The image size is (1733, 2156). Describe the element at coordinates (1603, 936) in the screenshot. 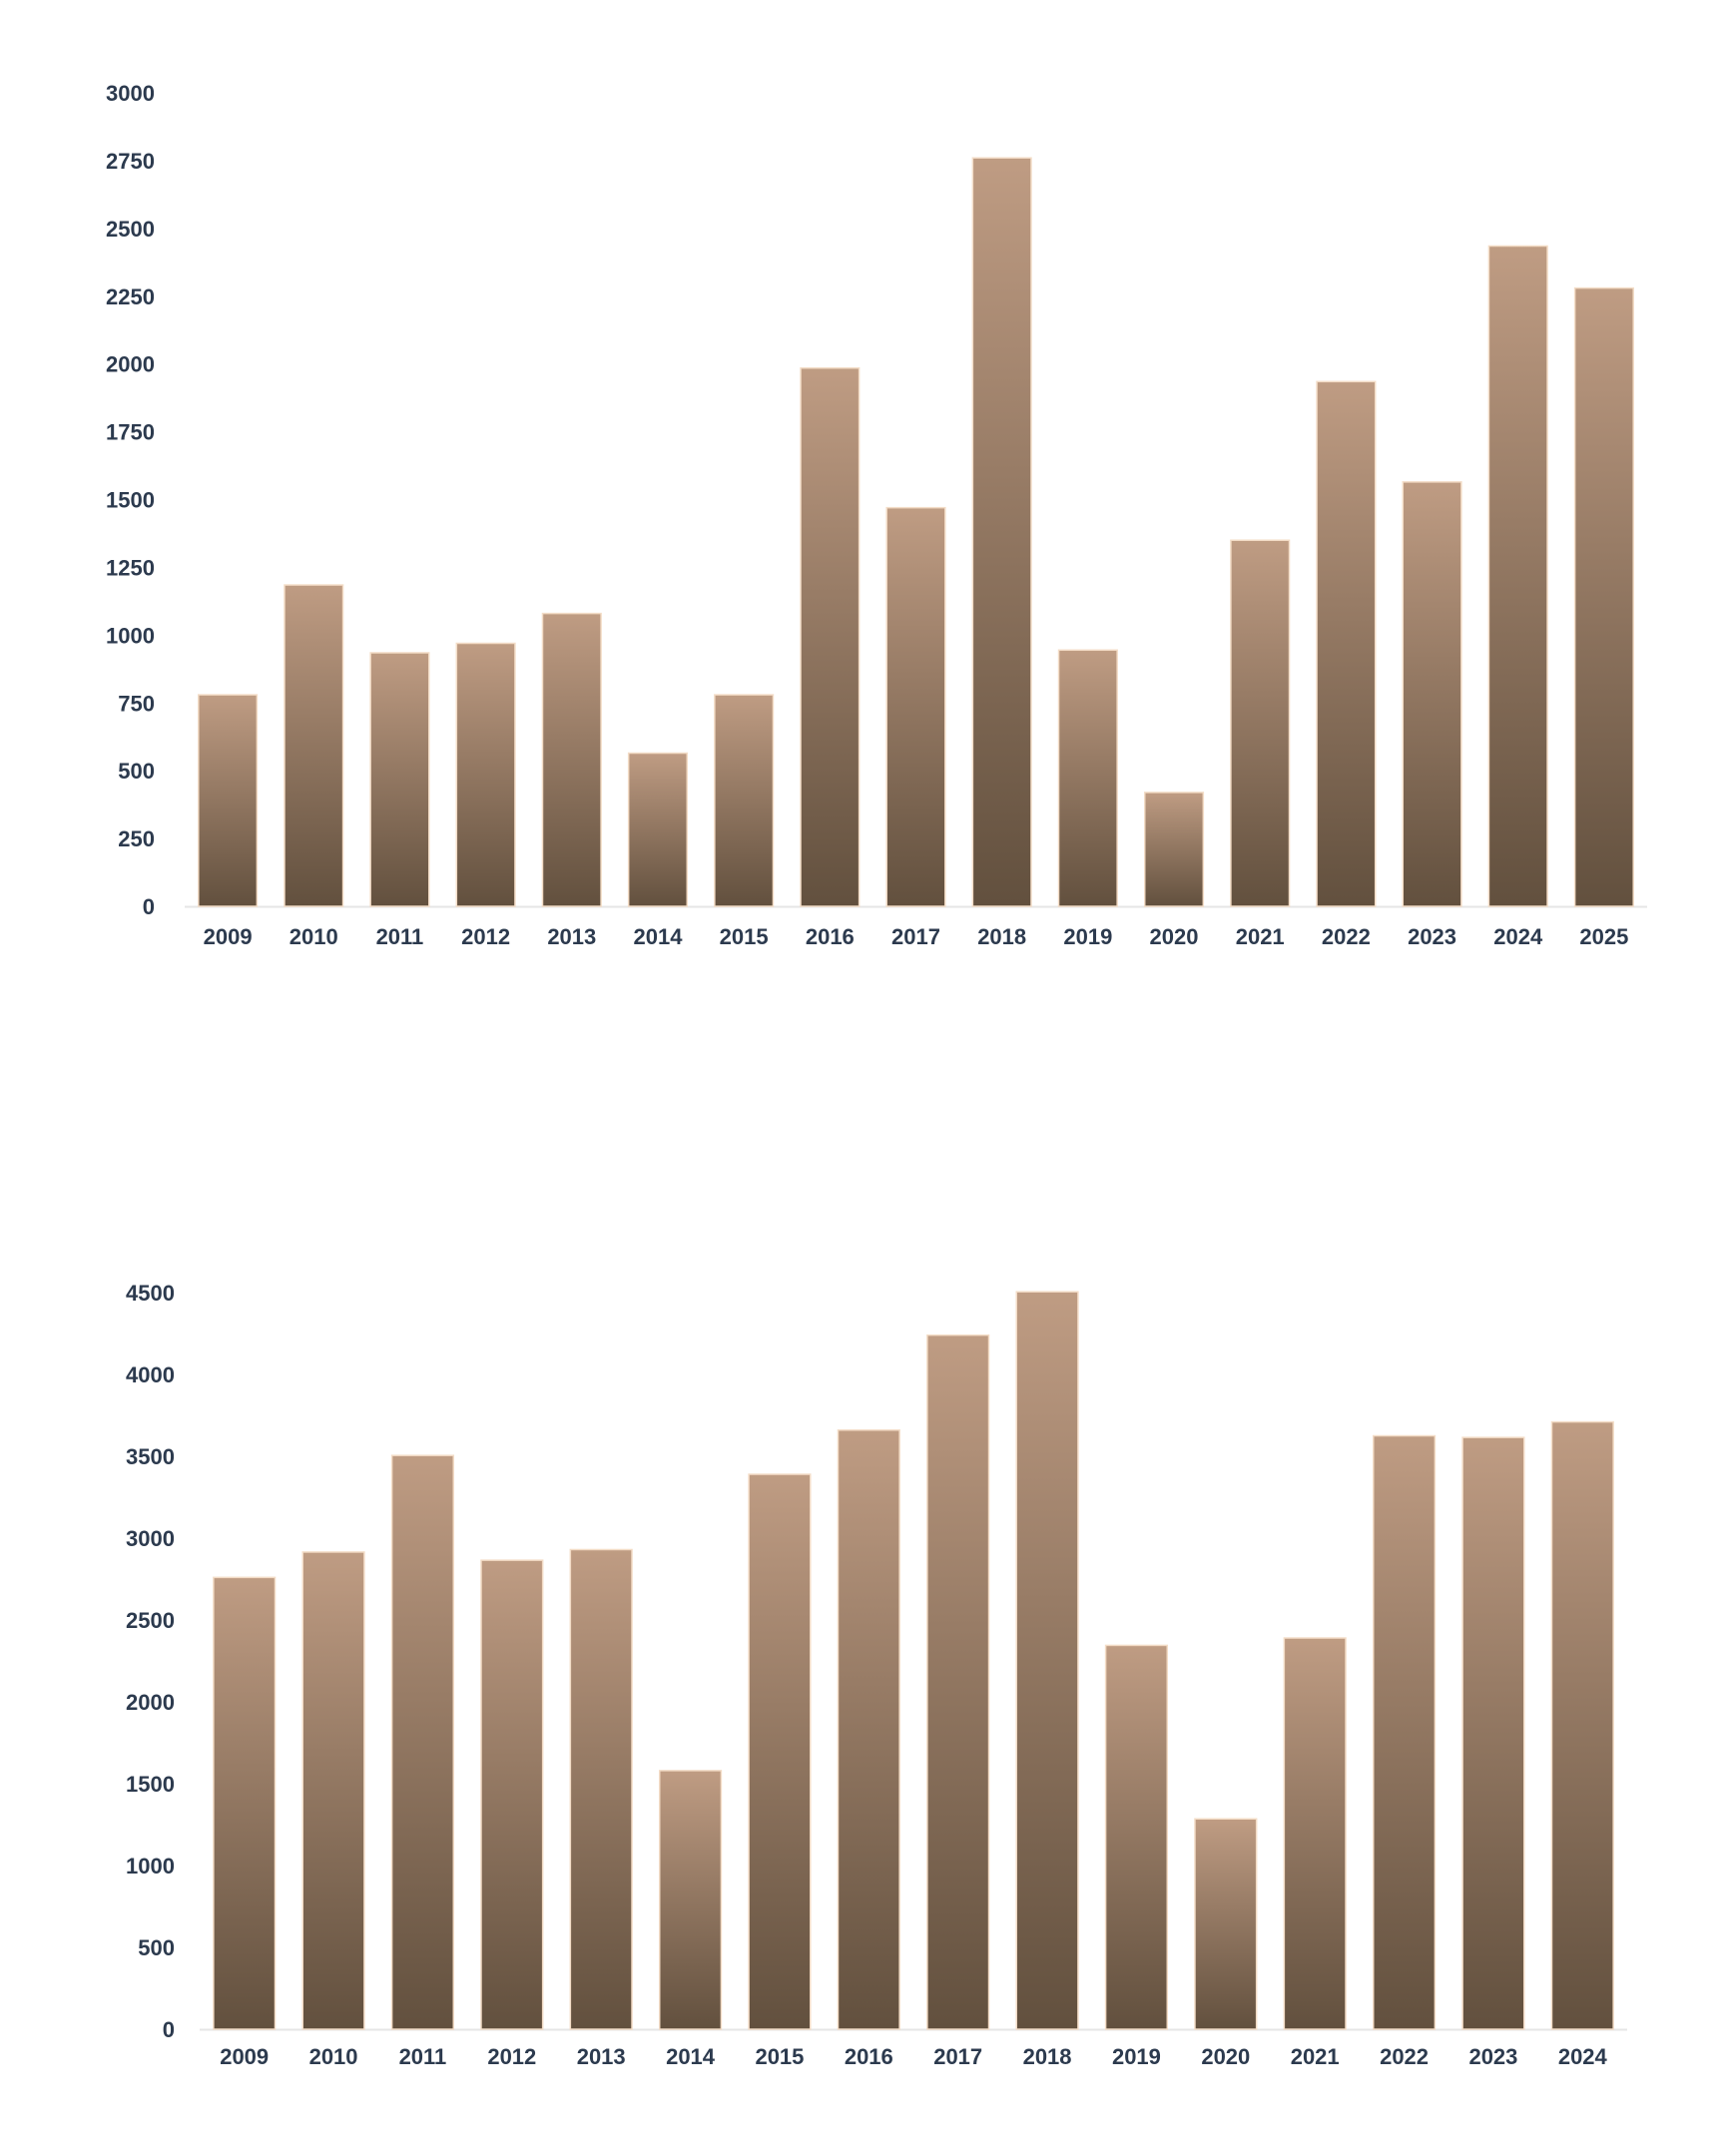

I see `x-tick-label: 2025` at that location.